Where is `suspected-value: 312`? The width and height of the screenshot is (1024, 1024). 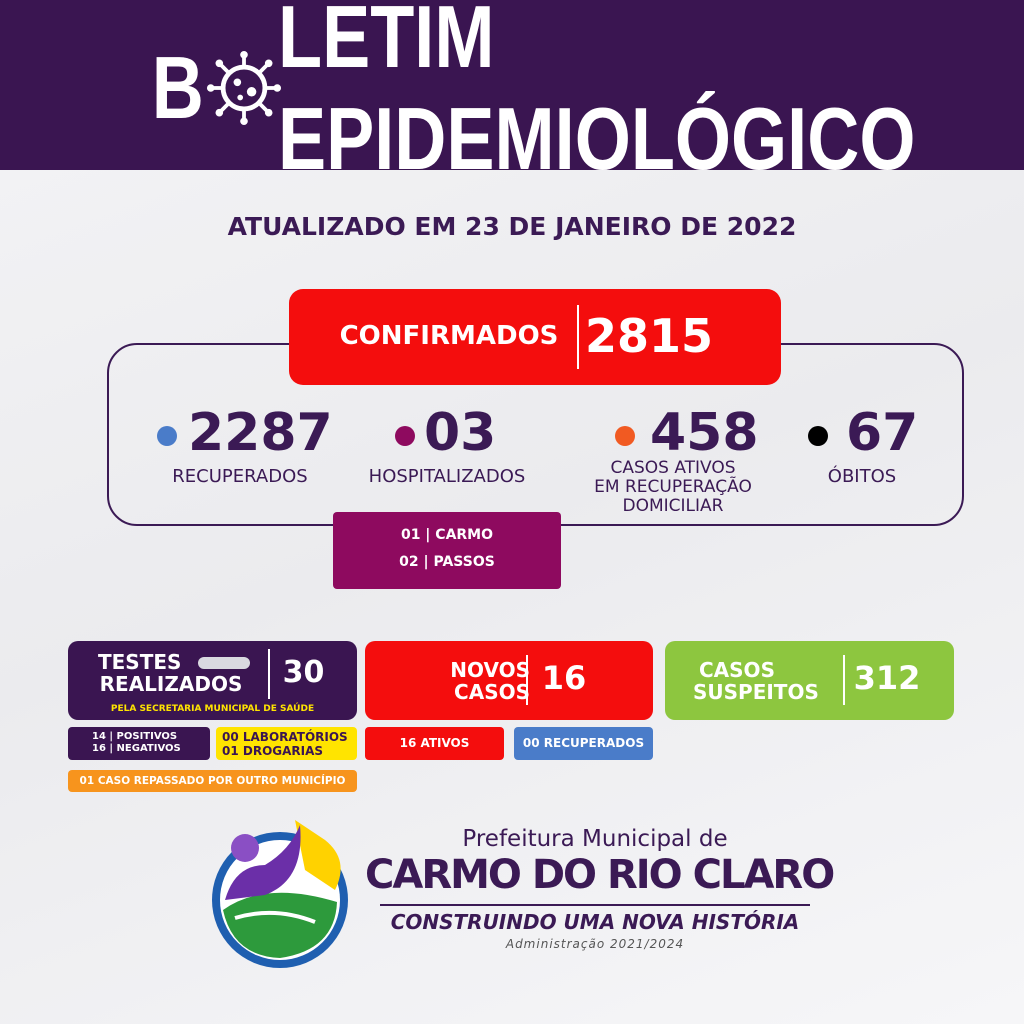
suspected-value: 312 is located at coordinates (887, 678).